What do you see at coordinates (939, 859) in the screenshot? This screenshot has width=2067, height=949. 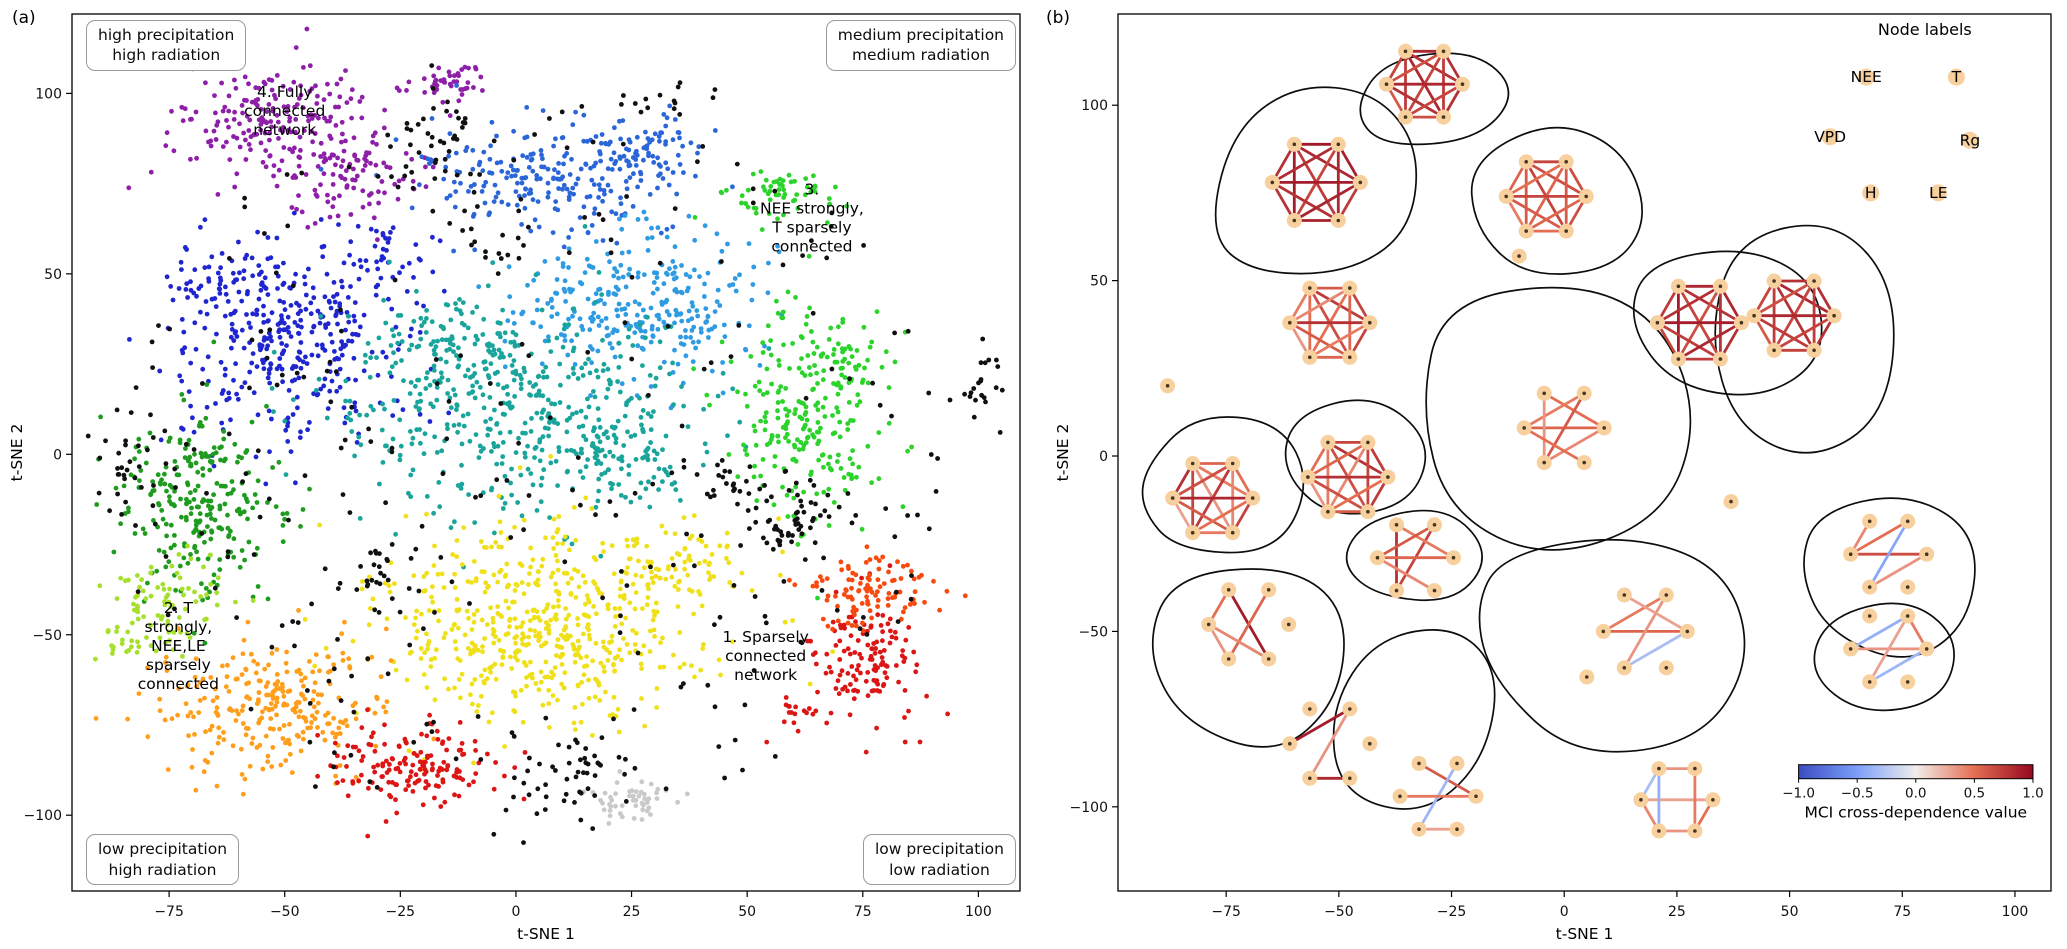 I see `corner-box-low-precip-low-rad: low precipitation low radiation` at bounding box center [939, 859].